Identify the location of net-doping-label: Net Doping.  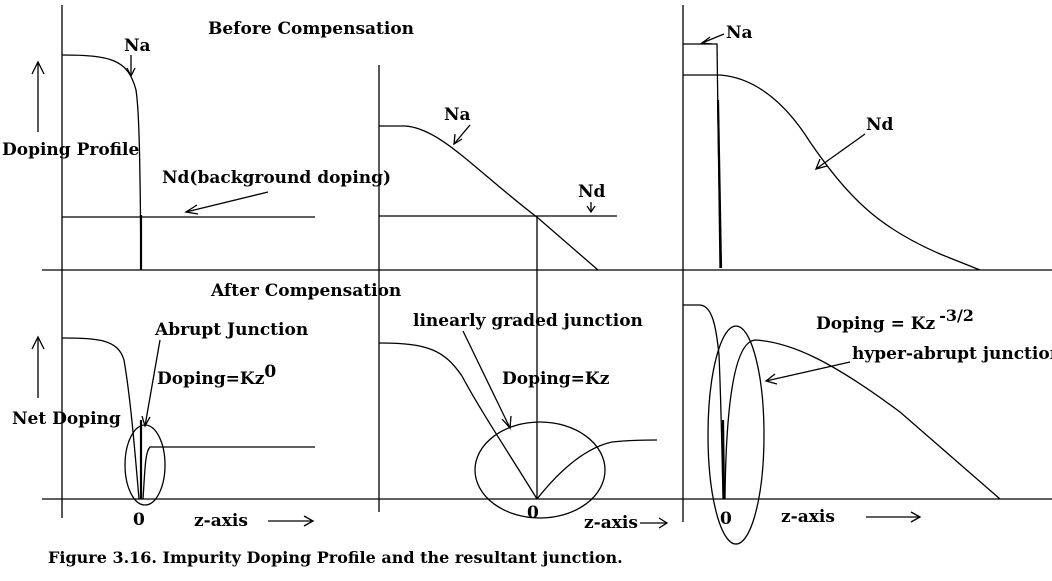
(66, 419).